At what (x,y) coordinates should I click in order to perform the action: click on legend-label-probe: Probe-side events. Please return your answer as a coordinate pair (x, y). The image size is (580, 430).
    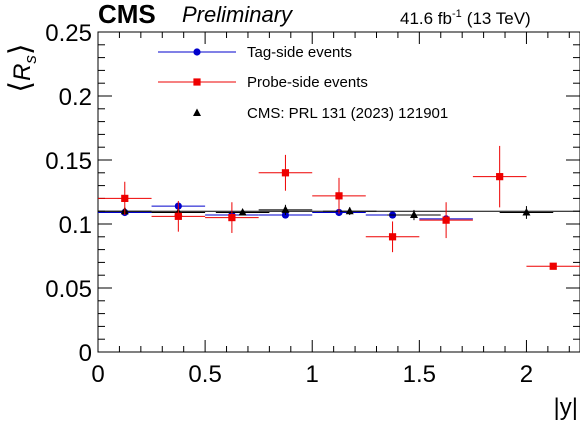
    Looking at the image, I should click on (307, 82).